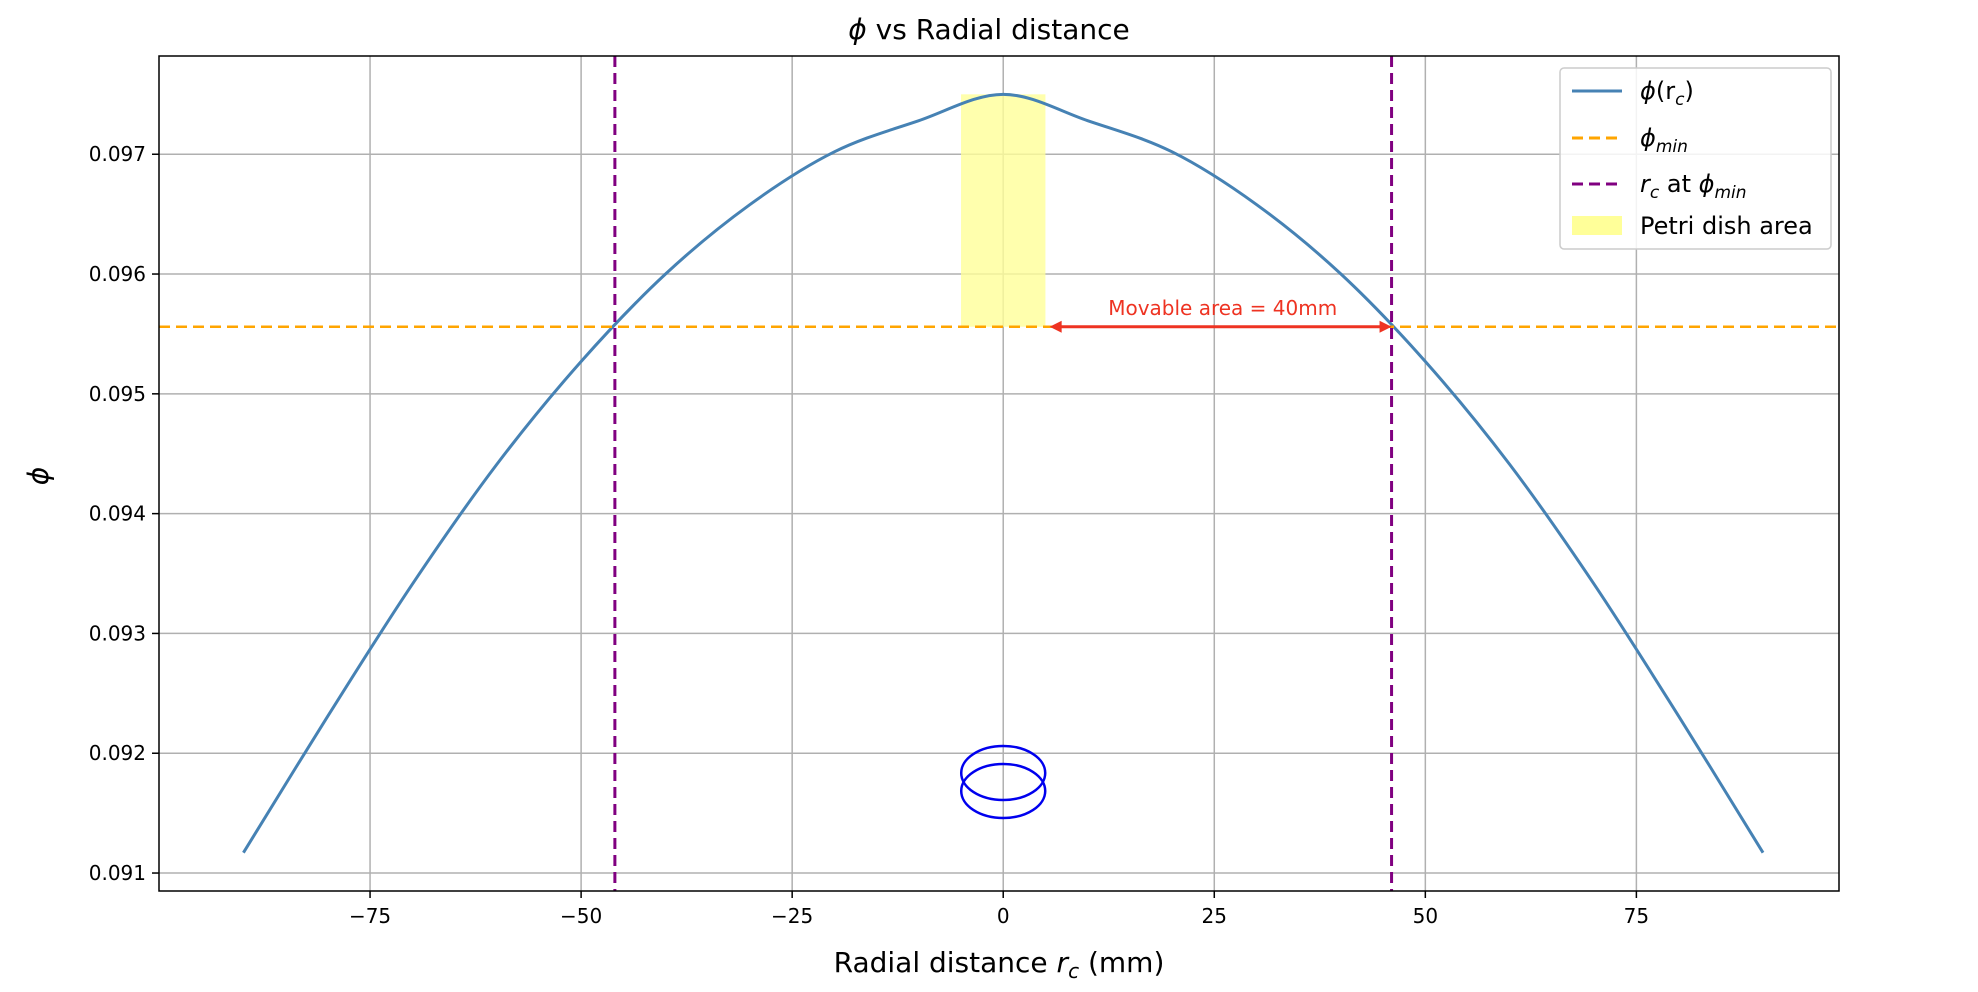  What do you see at coordinates (1055, 326) in the screenshot?
I see `movable-area-arrow-head-left` at bounding box center [1055, 326].